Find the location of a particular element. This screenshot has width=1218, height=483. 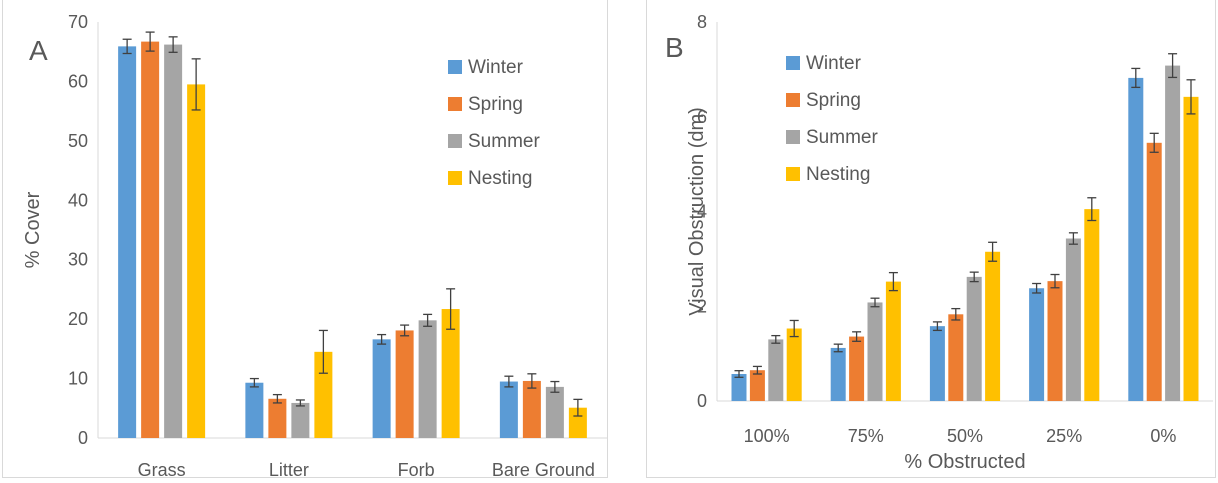

x-axis-label: % Obstructed is located at coordinates (964, 462).